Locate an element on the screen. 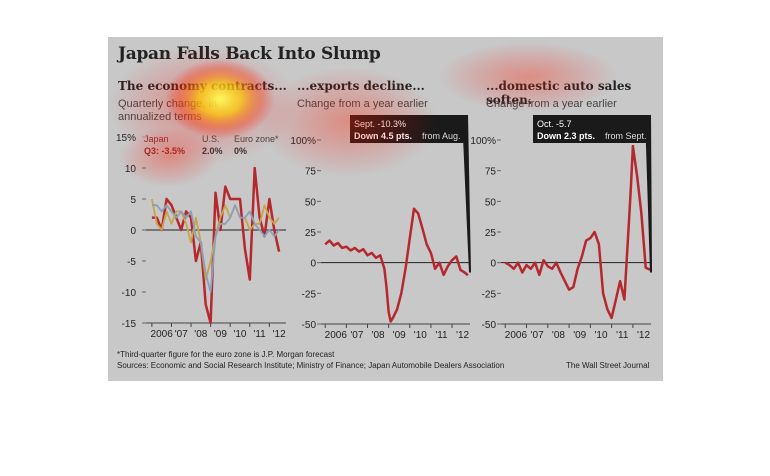 The height and width of the screenshot is (476, 770). annotation-line2-rest: from Sept. is located at coordinates (626, 136).